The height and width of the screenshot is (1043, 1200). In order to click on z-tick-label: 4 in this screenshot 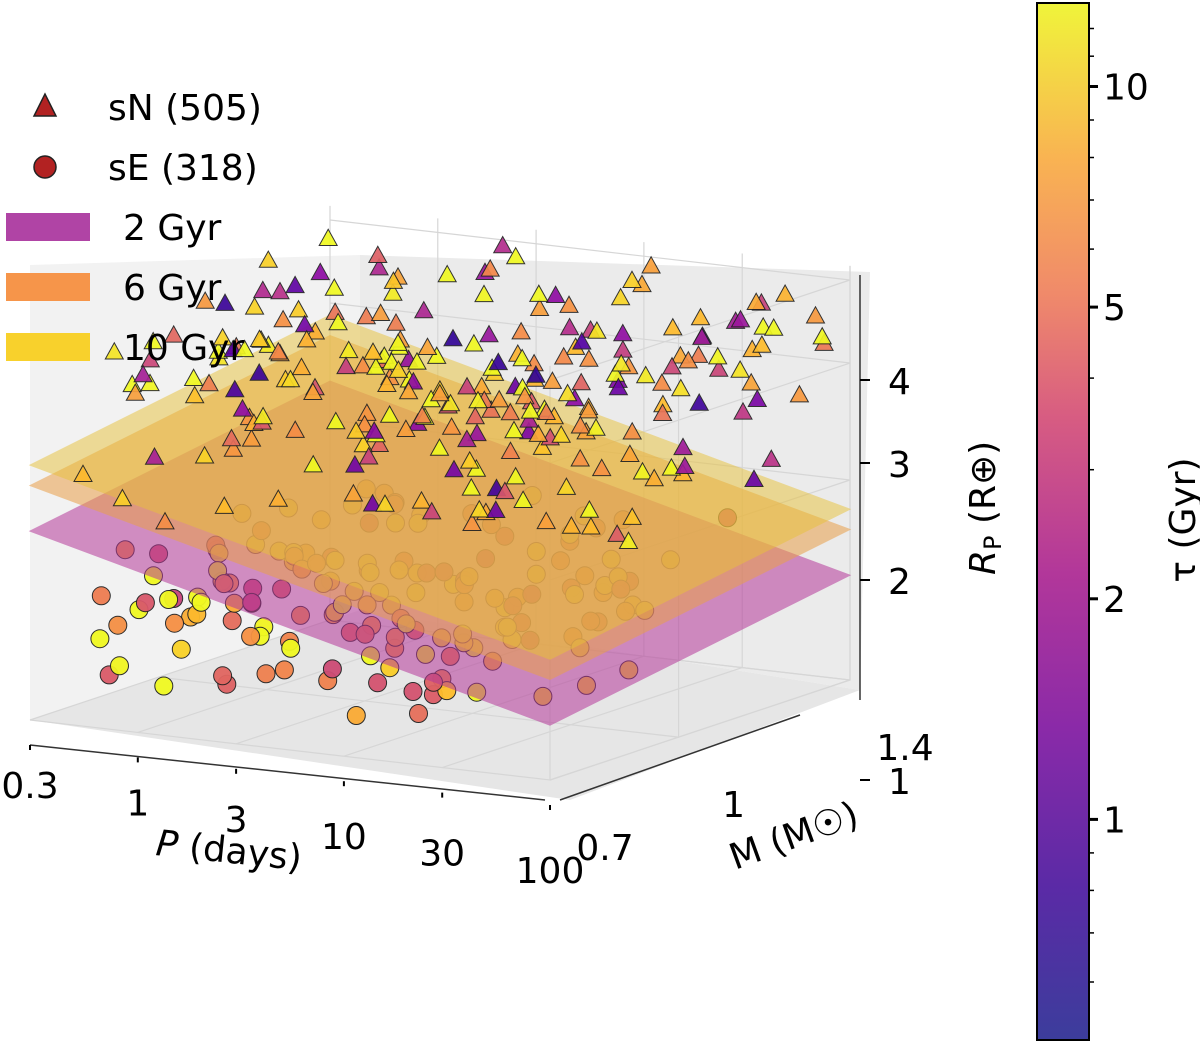, I will do `click(899, 382)`.